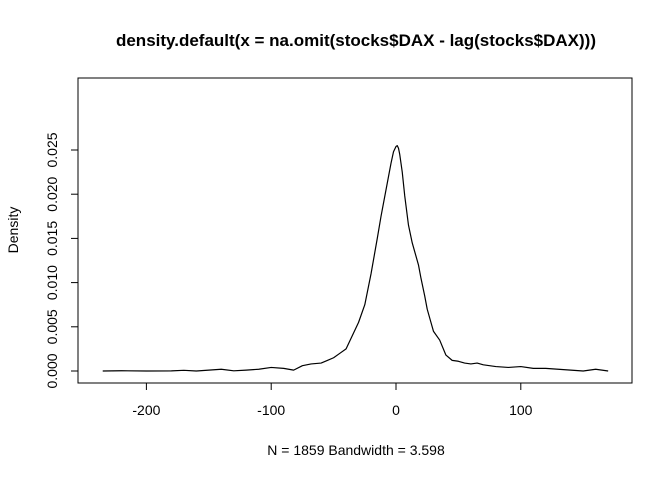  What do you see at coordinates (52, 149) in the screenshot?
I see `y-tick-label: 0.025` at bounding box center [52, 149].